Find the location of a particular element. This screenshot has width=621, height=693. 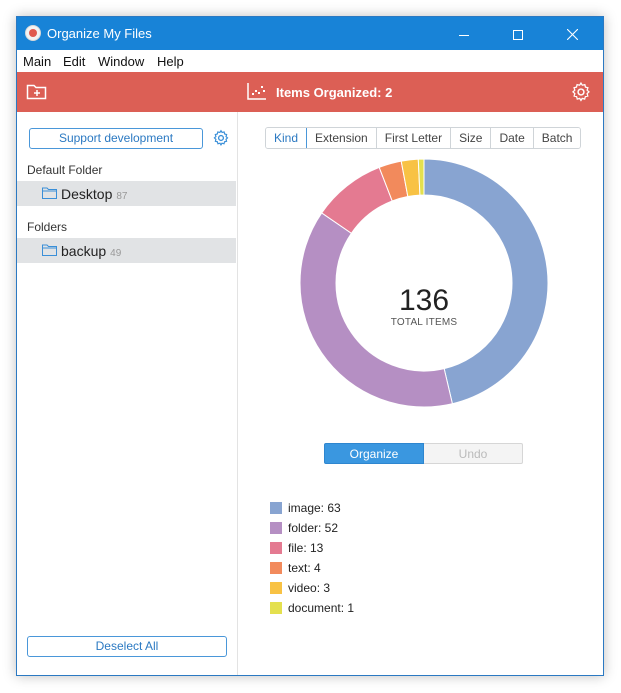

folder-name: backup 49 is located at coordinates (91, 251).